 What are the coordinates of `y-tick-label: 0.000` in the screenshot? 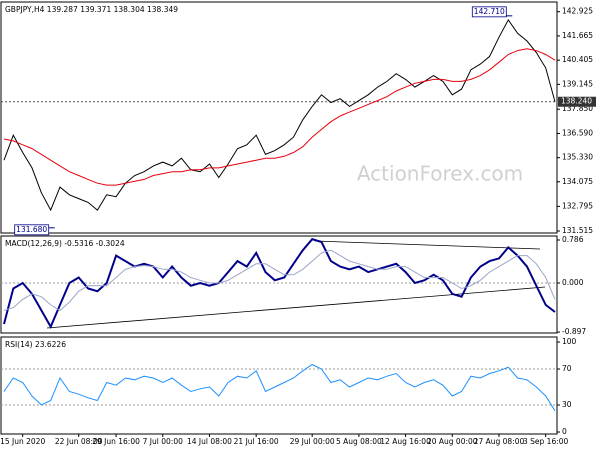 It's located at (573, 282).